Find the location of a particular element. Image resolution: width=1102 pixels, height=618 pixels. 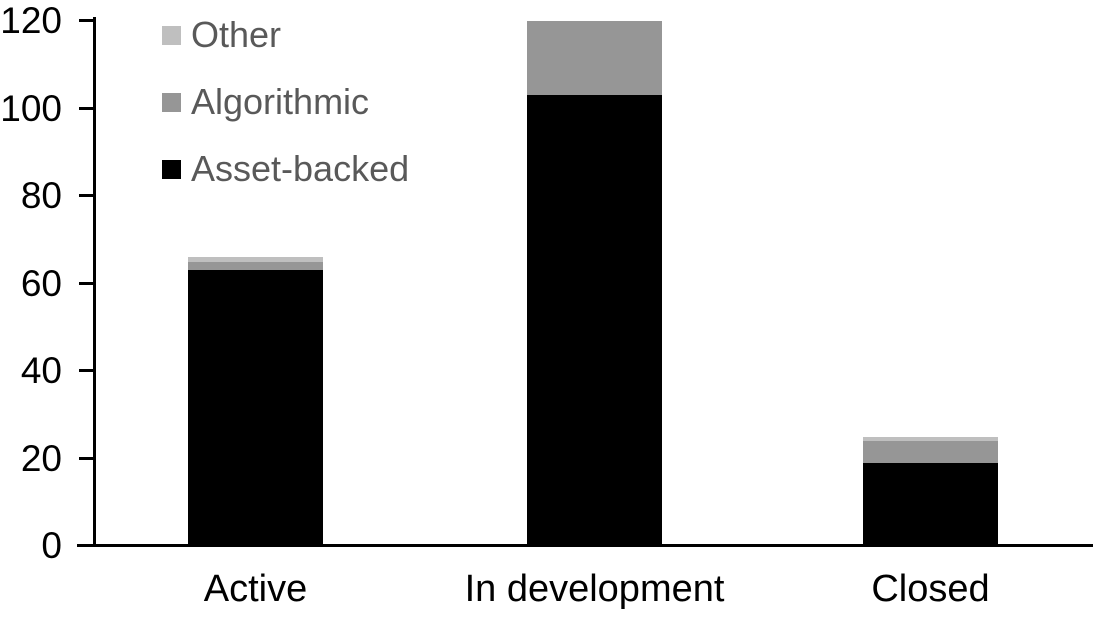

bar-segment-in-development-algorithmic is located at coordinates (594, 58).